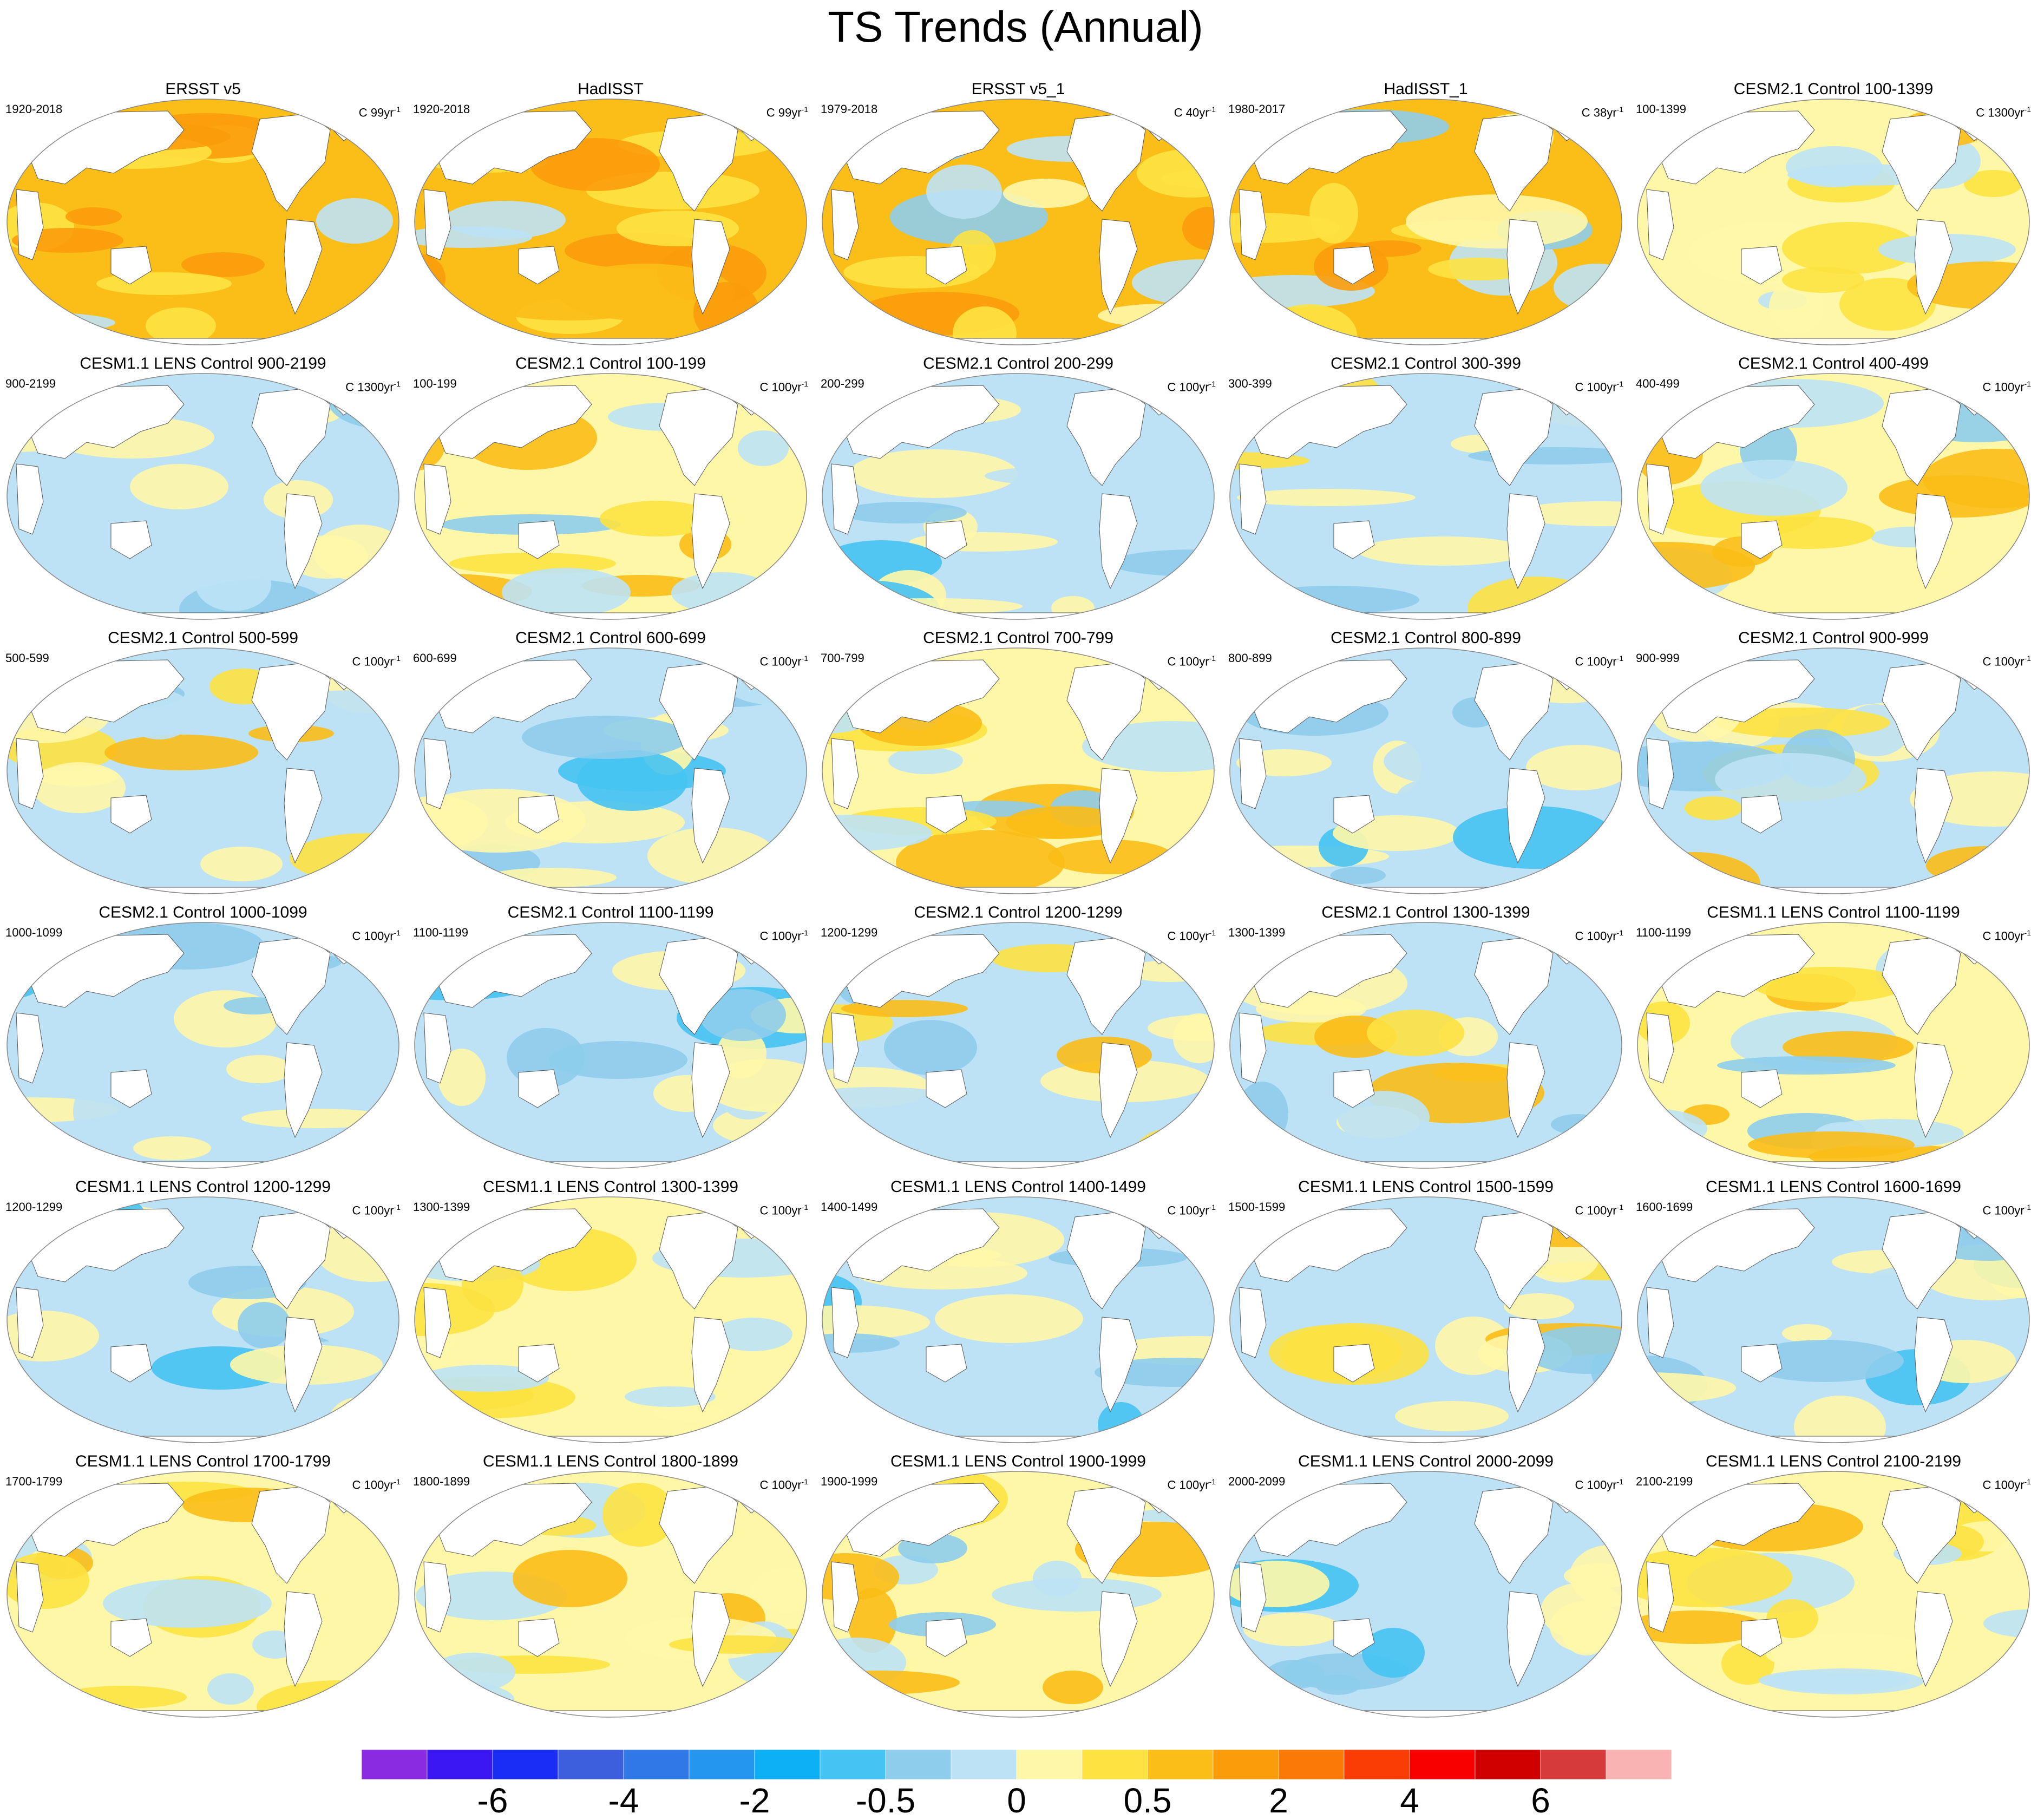  Describe the element at coordinates (611, 760) in the screenshot. I see `map-panel: CESM2.1 Control 600-699 600-699 C 100yr-1` at that location.